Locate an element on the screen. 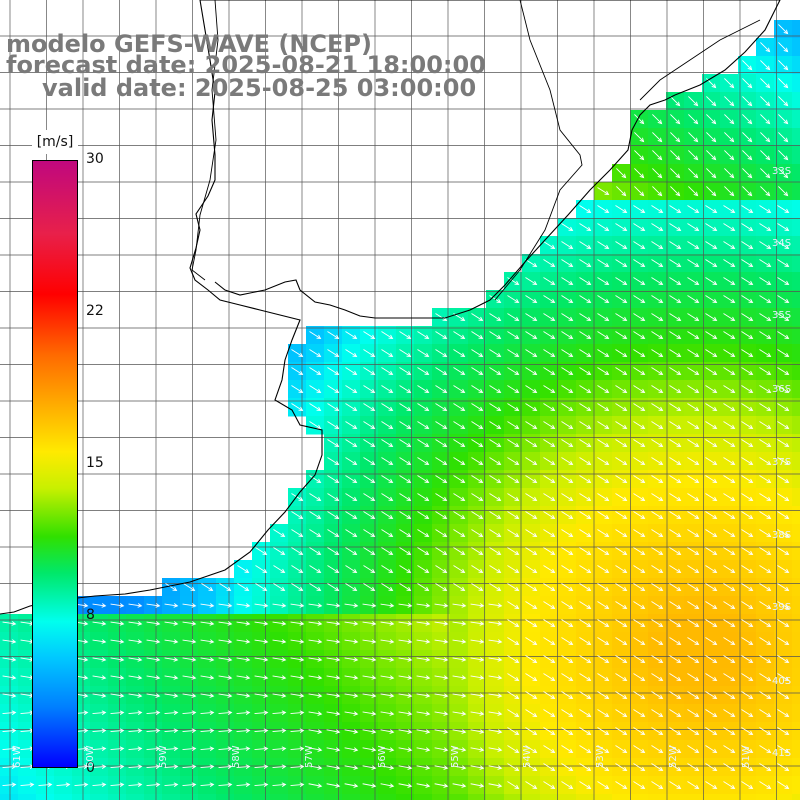 The height and width of the screenshot is (800, 800). river-line is located at coordinates (205, 140).